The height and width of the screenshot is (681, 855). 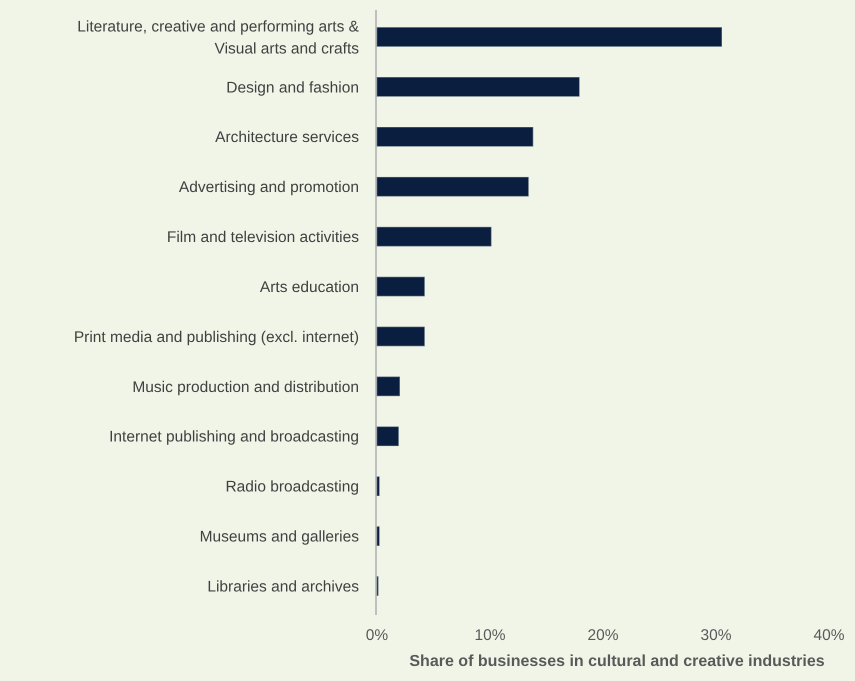 What do you see at coordinates (603, 635) in the screenshot?
I see `x-tick-label: 20%` at bounding box center [603, 635].